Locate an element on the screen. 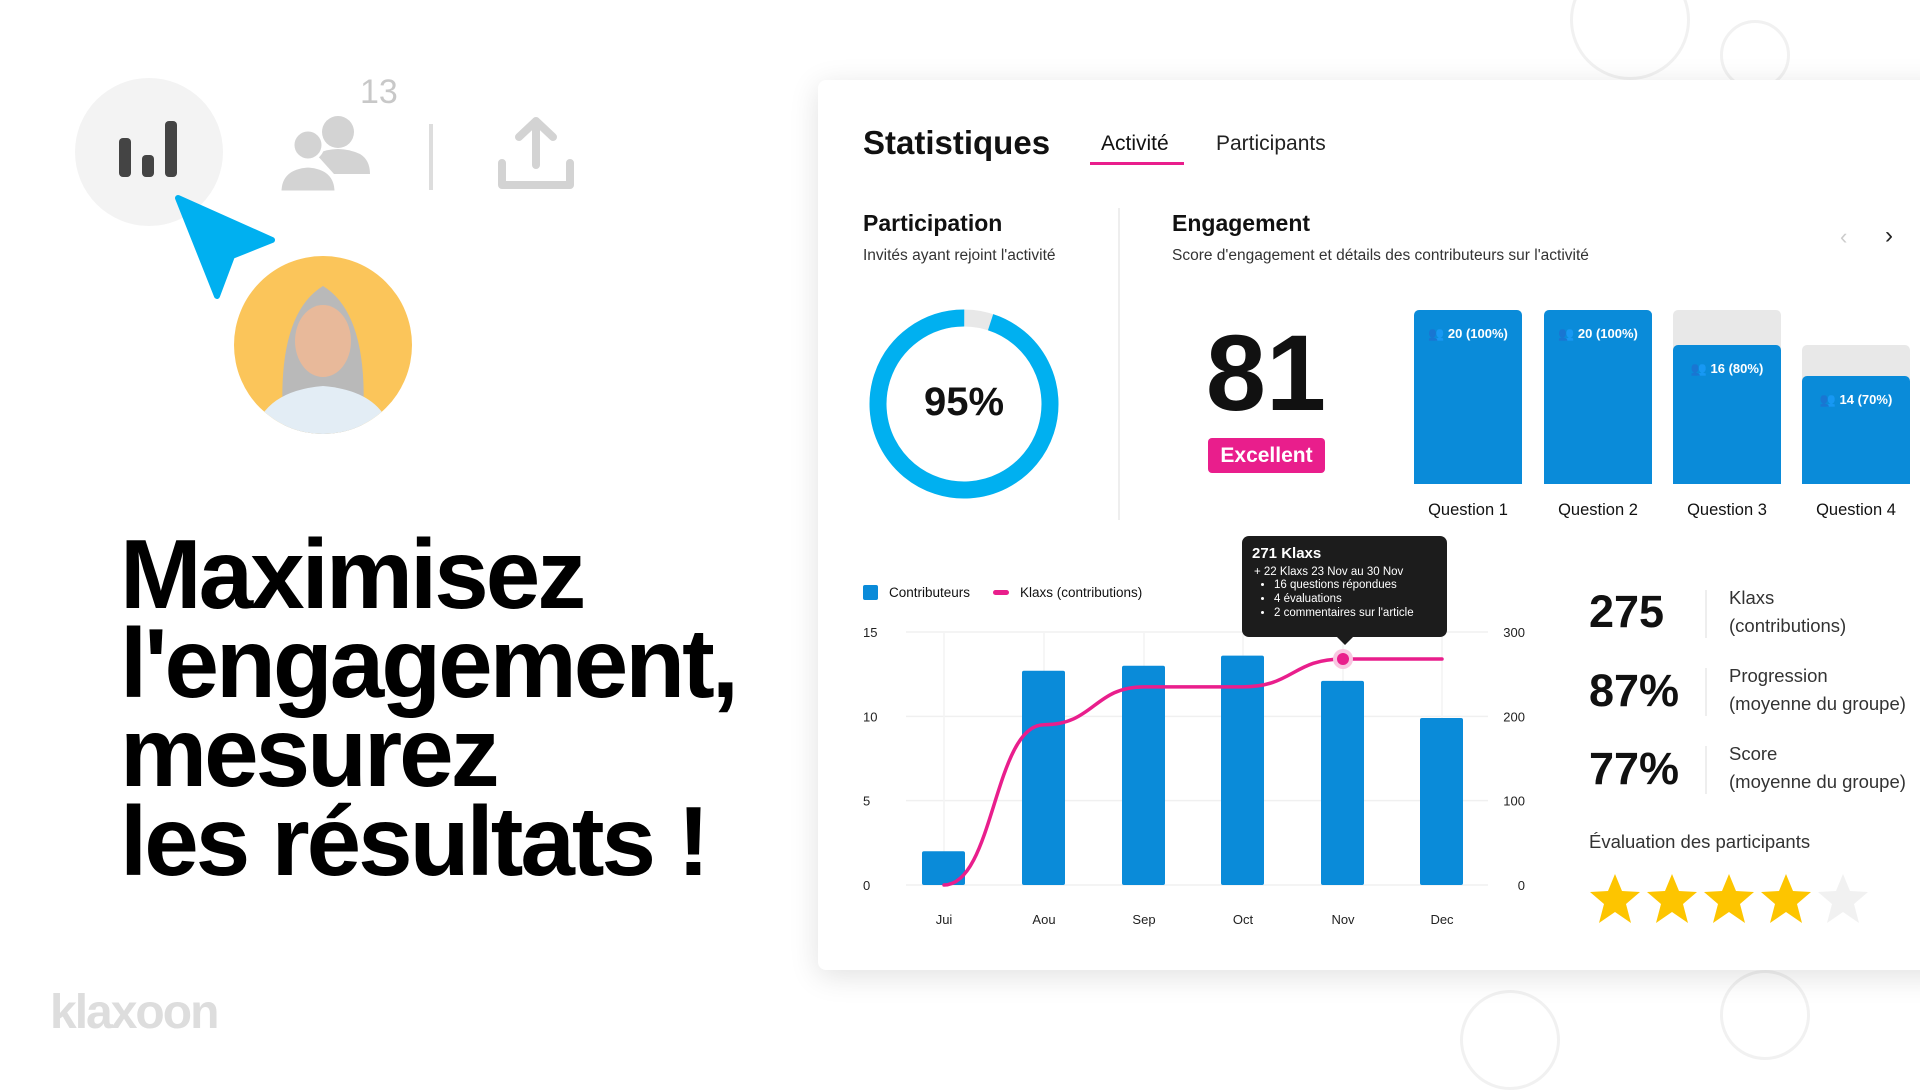 This screenshot has width=1920, height=1090. x-tick: Dec is located at coordinates (1442, 919).